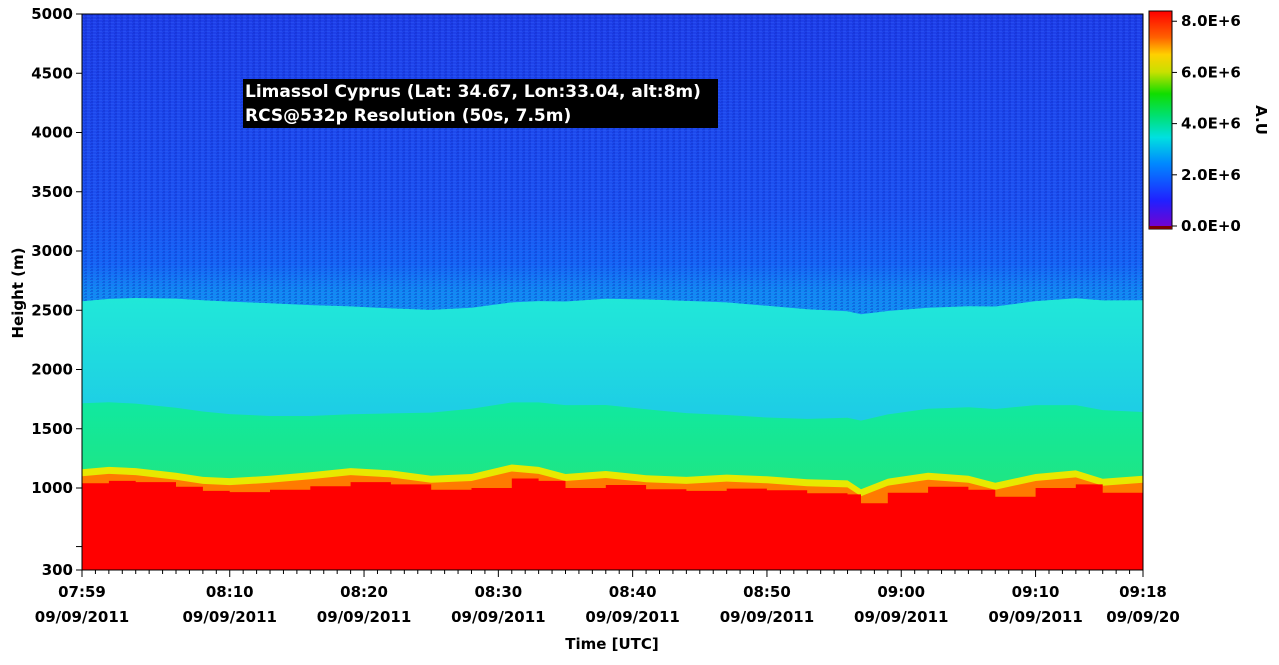 The width and height of the screenshot is (1279, 665). Describe the element at coordinates (1211, 175) in the screenshot. I see `colorbar-tick-label: 2.0E+6` at that location.